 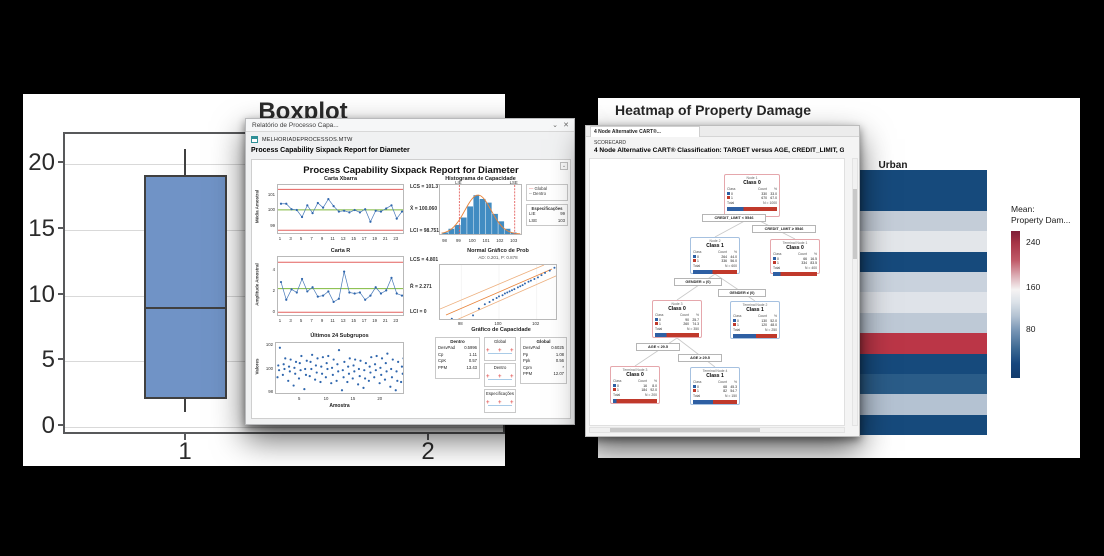 What do you see at coordinates (41, 294) in the screenshot?
I see `y-tick-label: 10` at bounding box center [41, 294].